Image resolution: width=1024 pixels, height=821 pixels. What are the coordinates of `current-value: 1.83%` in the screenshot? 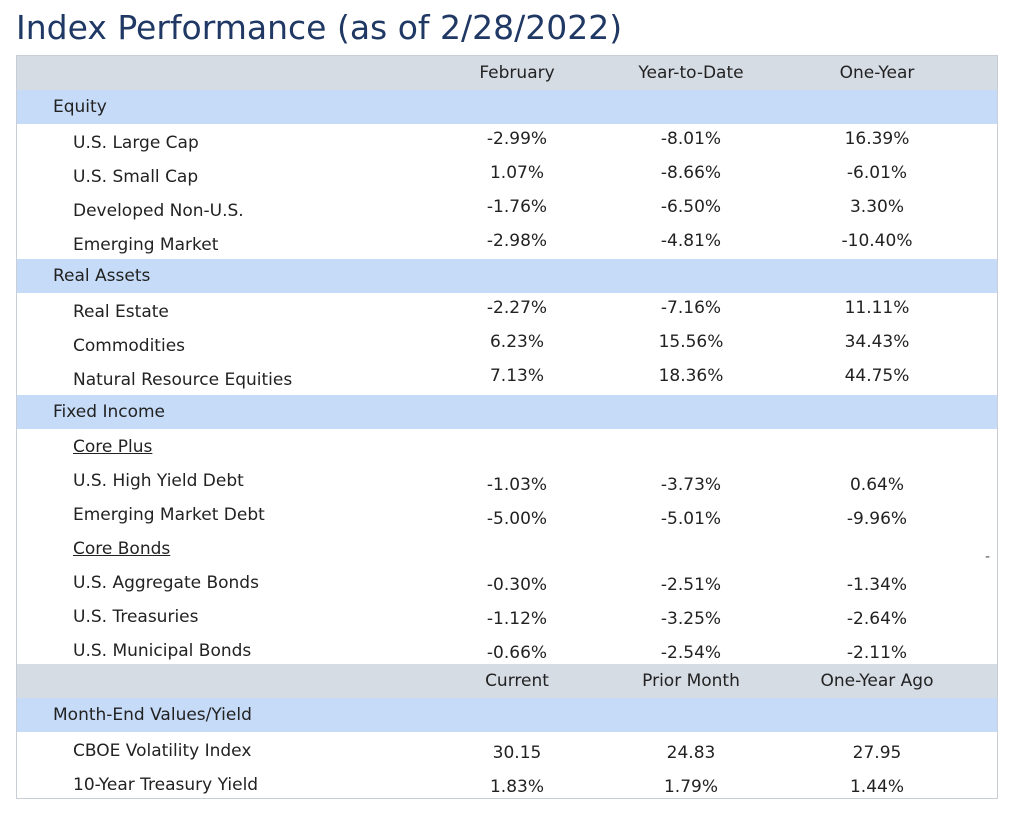 It's located at (516, 787).